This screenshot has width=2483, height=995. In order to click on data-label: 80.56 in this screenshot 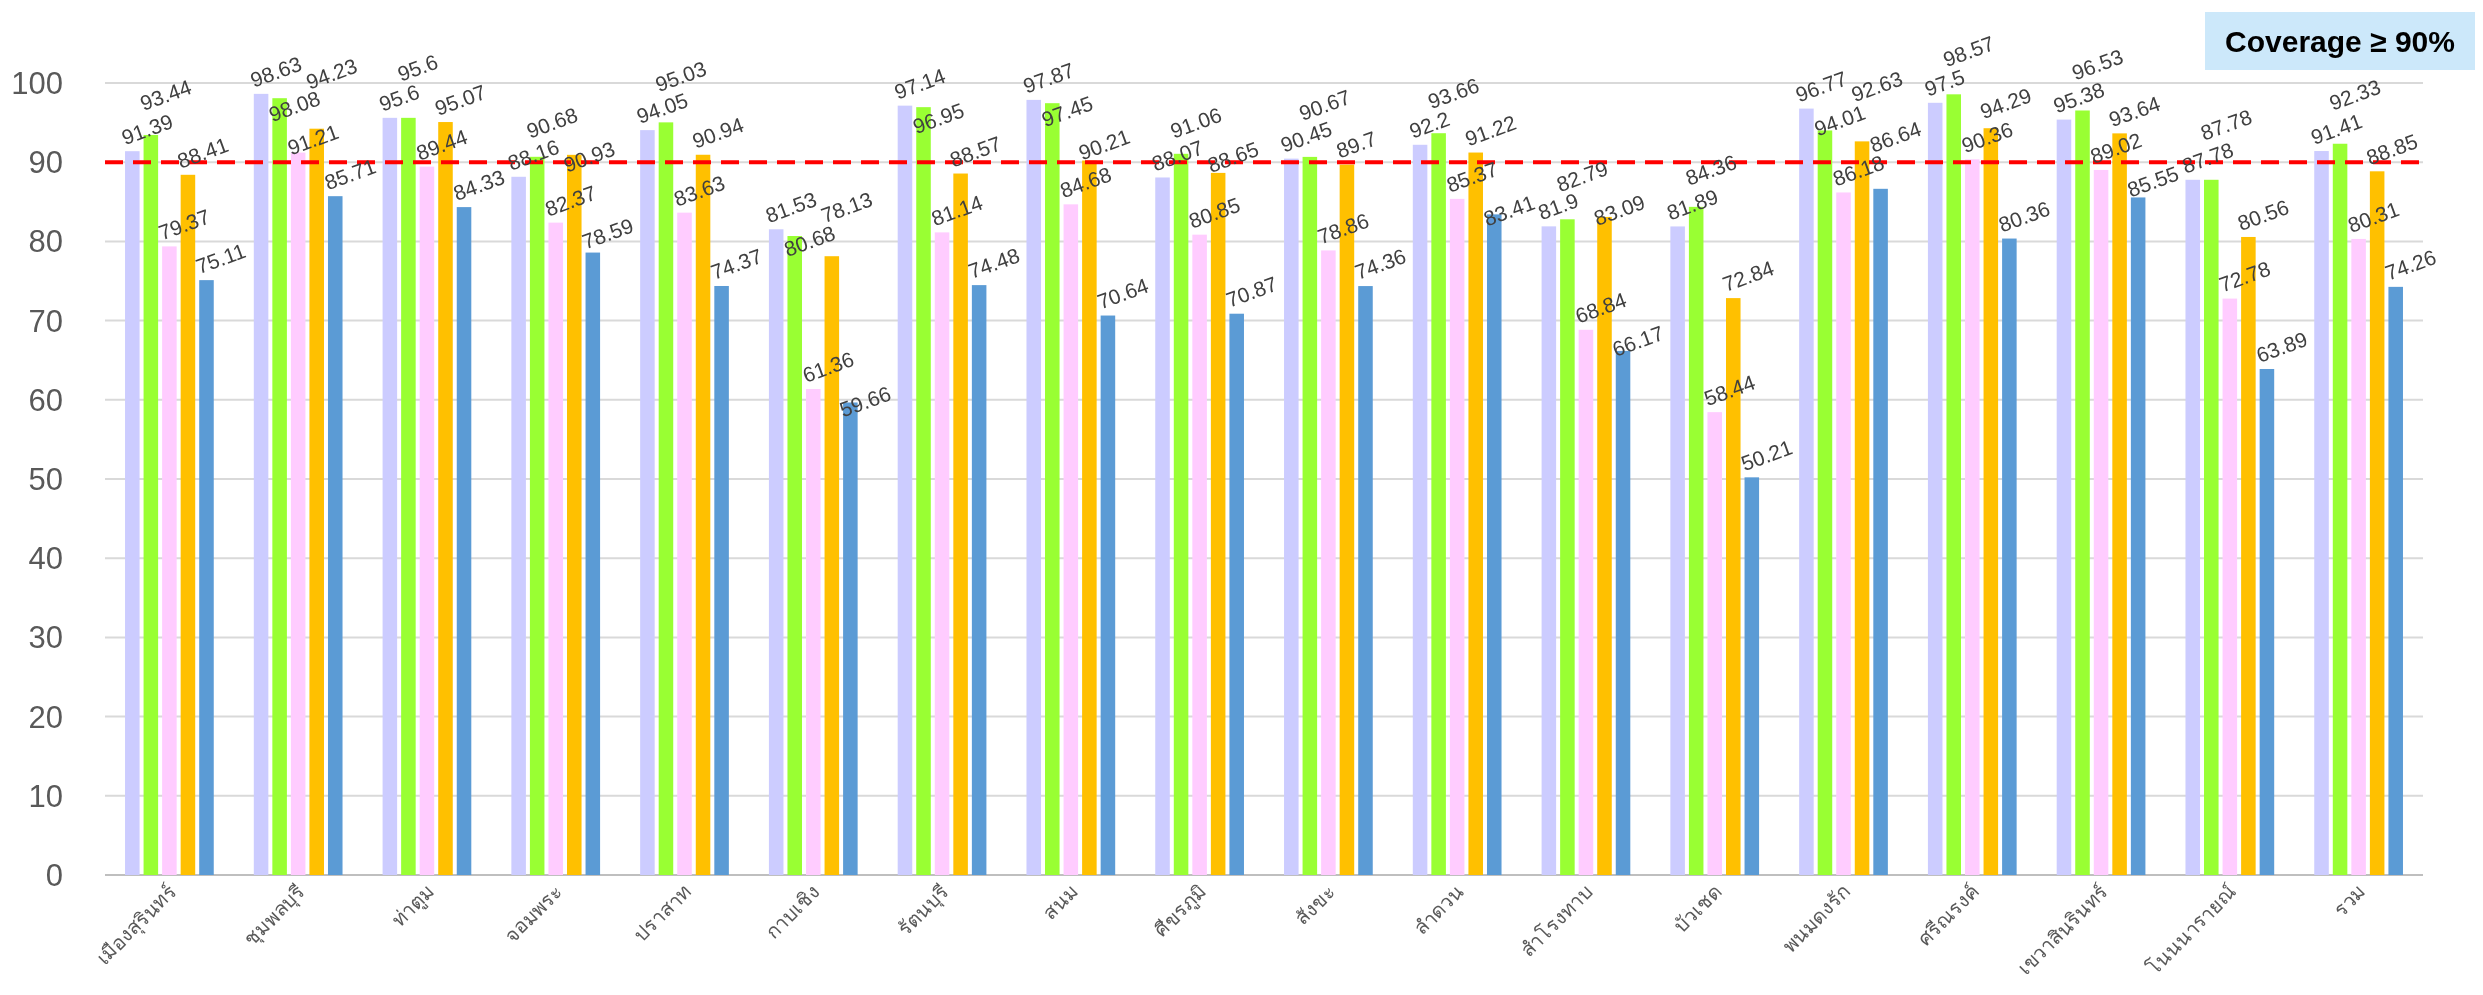, I will do `click(2263, 215)`.